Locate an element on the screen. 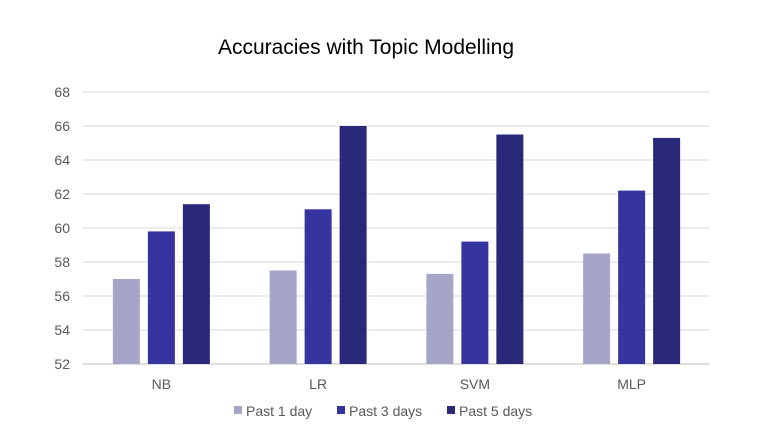 The image size is (760, 448). legend: Past 1 day Past 3 days Past 5 days is located at coordinates (383, 411).